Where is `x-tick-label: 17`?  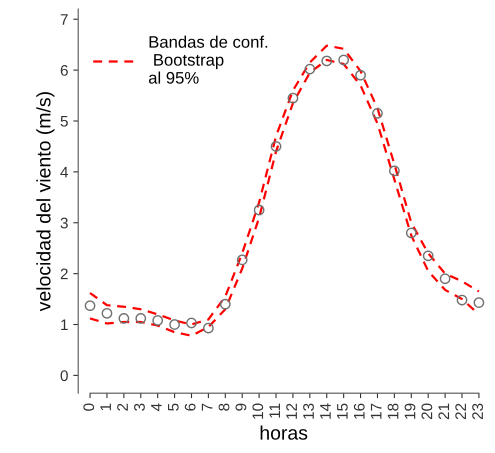
x-tick-label: 17 is located at coordinates (376, 411).